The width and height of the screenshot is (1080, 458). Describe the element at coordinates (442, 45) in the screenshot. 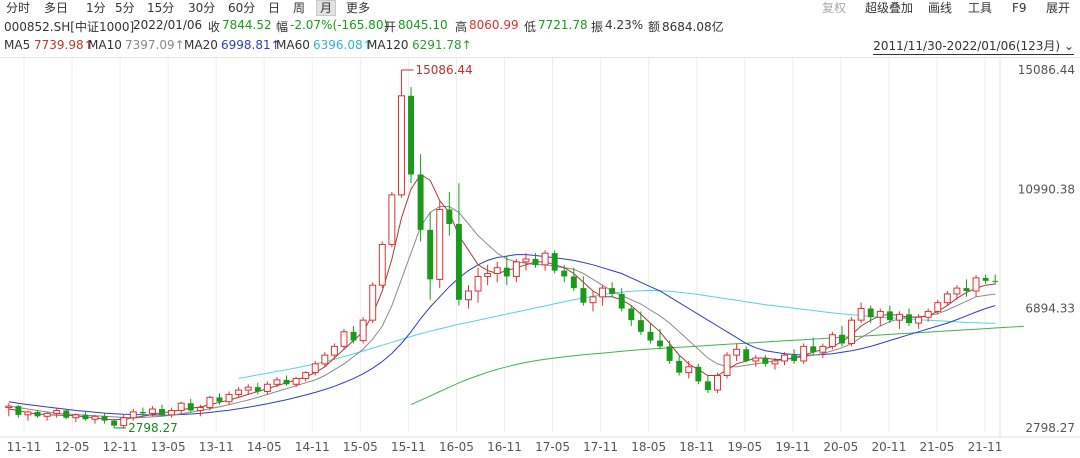

I see `ma120-value: 6291.78↑` at that location.